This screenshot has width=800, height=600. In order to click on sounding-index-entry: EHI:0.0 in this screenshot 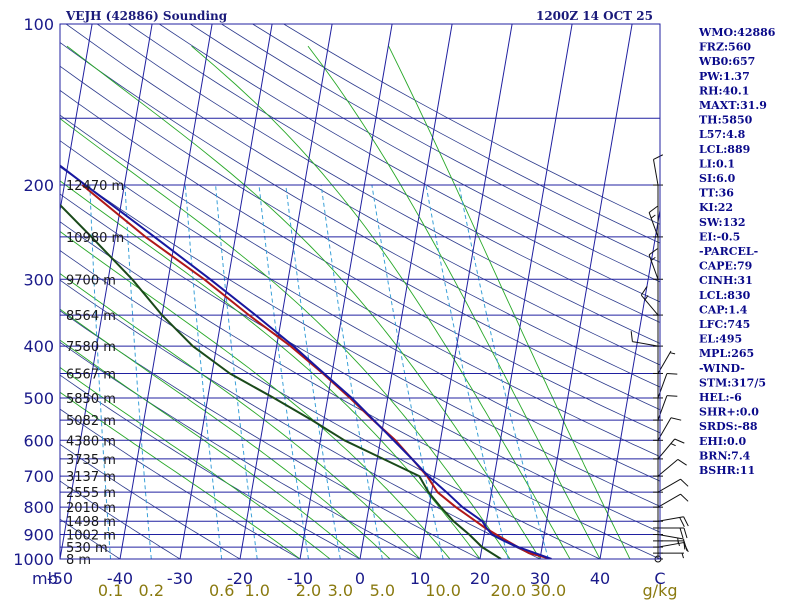, I will do `click(722, 441)`.